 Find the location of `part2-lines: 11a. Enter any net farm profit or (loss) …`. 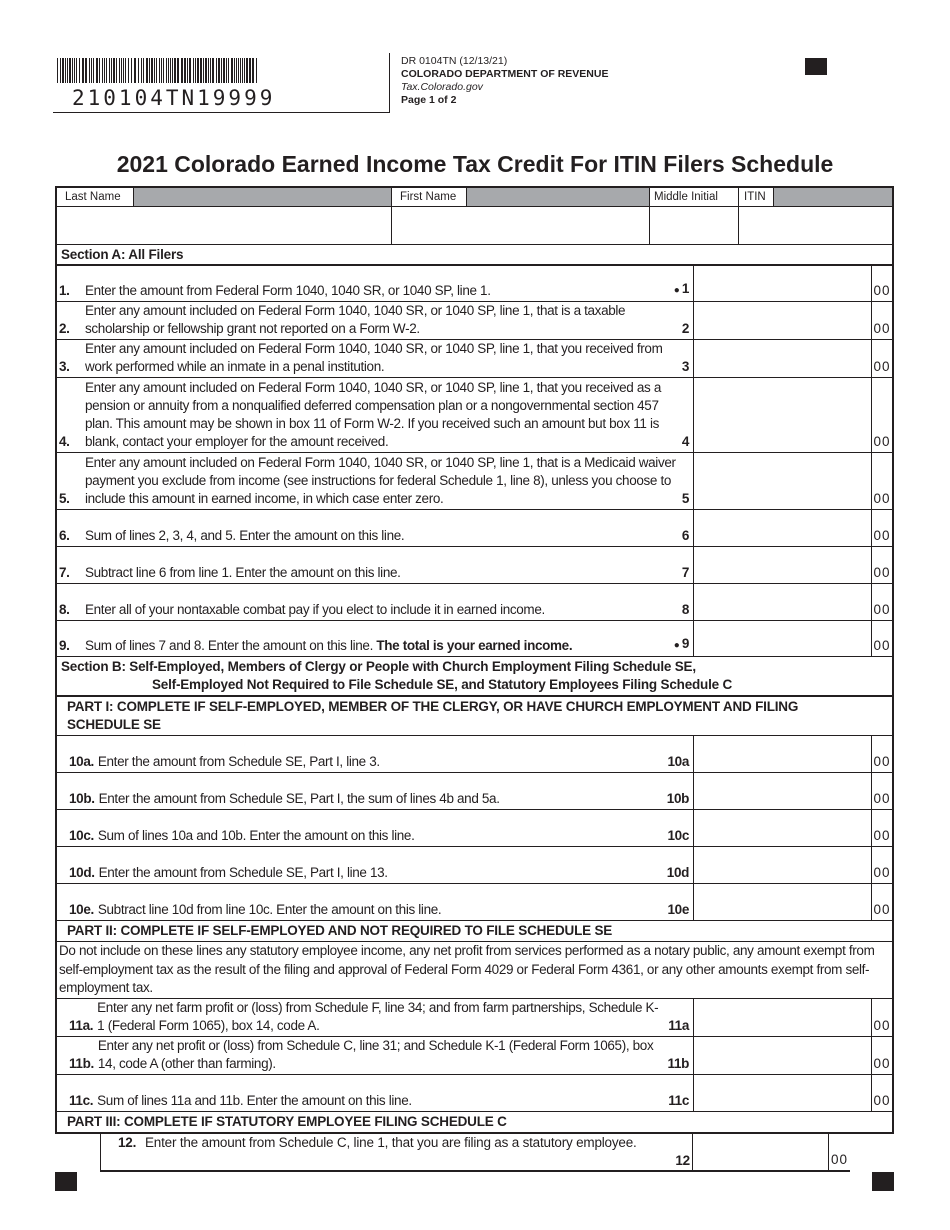

part2-lines: 11a. Enter any net farm profit or (loss) … is located at coordinates (474, 1055).